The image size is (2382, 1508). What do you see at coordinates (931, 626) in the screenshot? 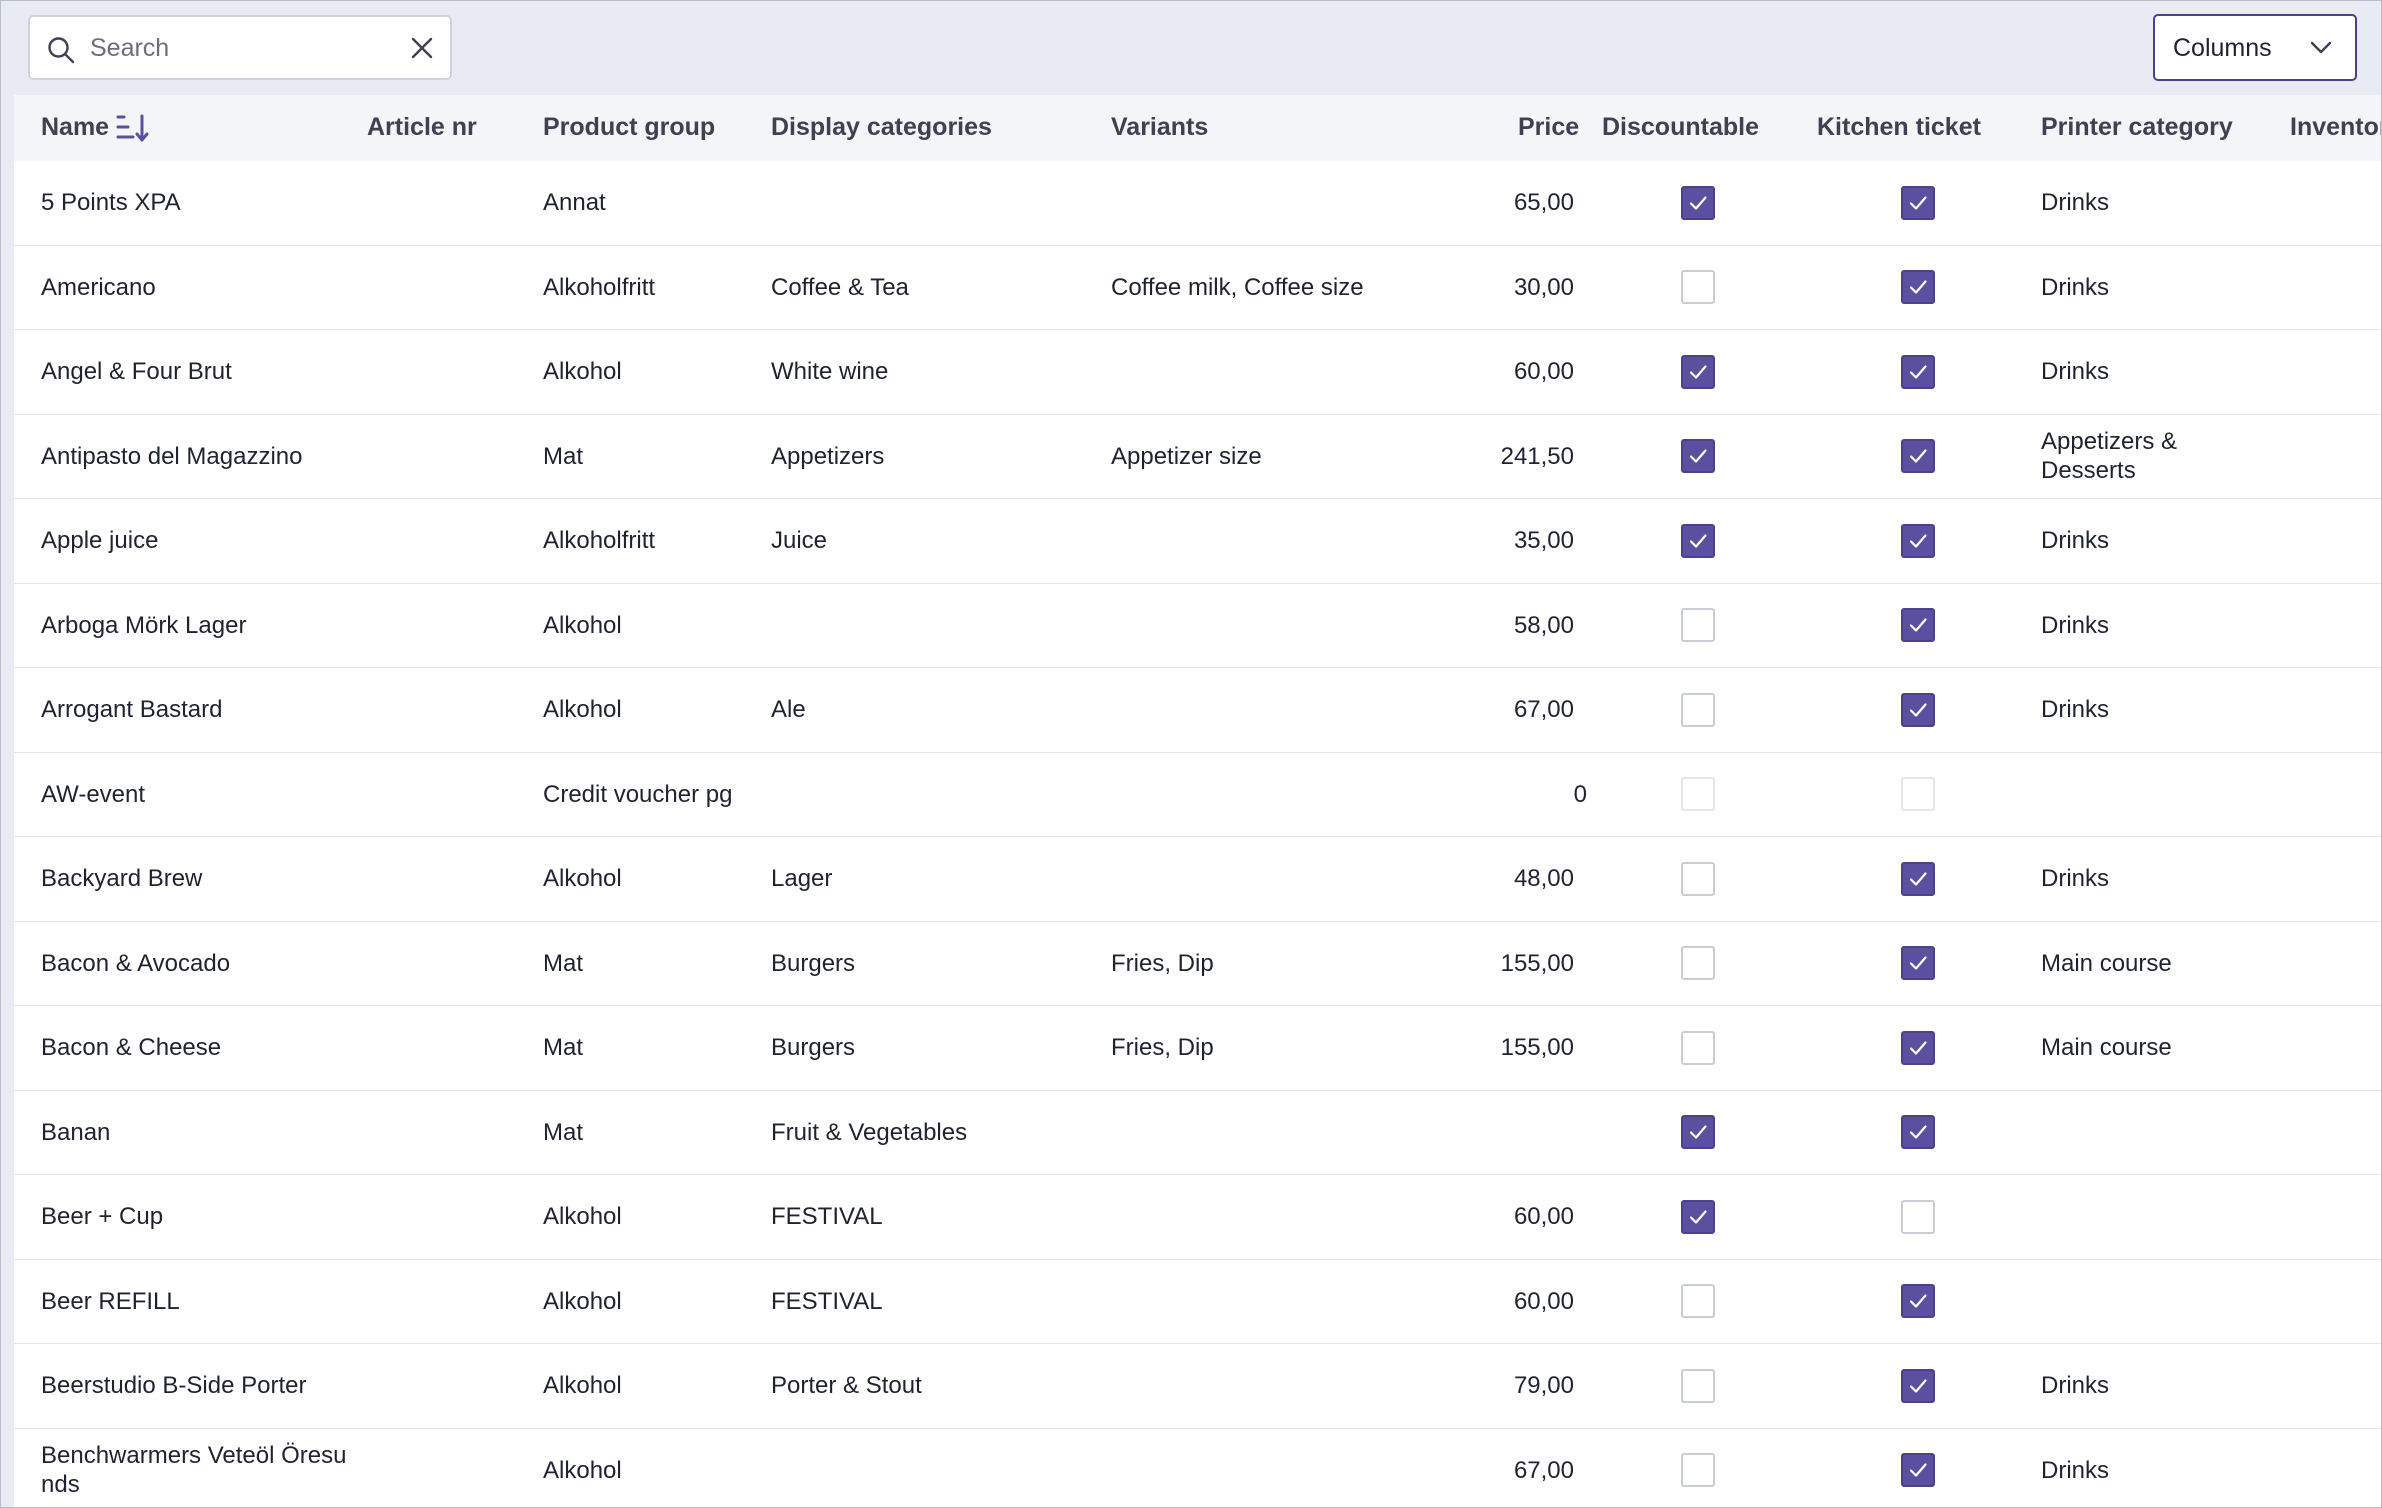
I see `cell-display-categories` at bounding box center [931, 626].